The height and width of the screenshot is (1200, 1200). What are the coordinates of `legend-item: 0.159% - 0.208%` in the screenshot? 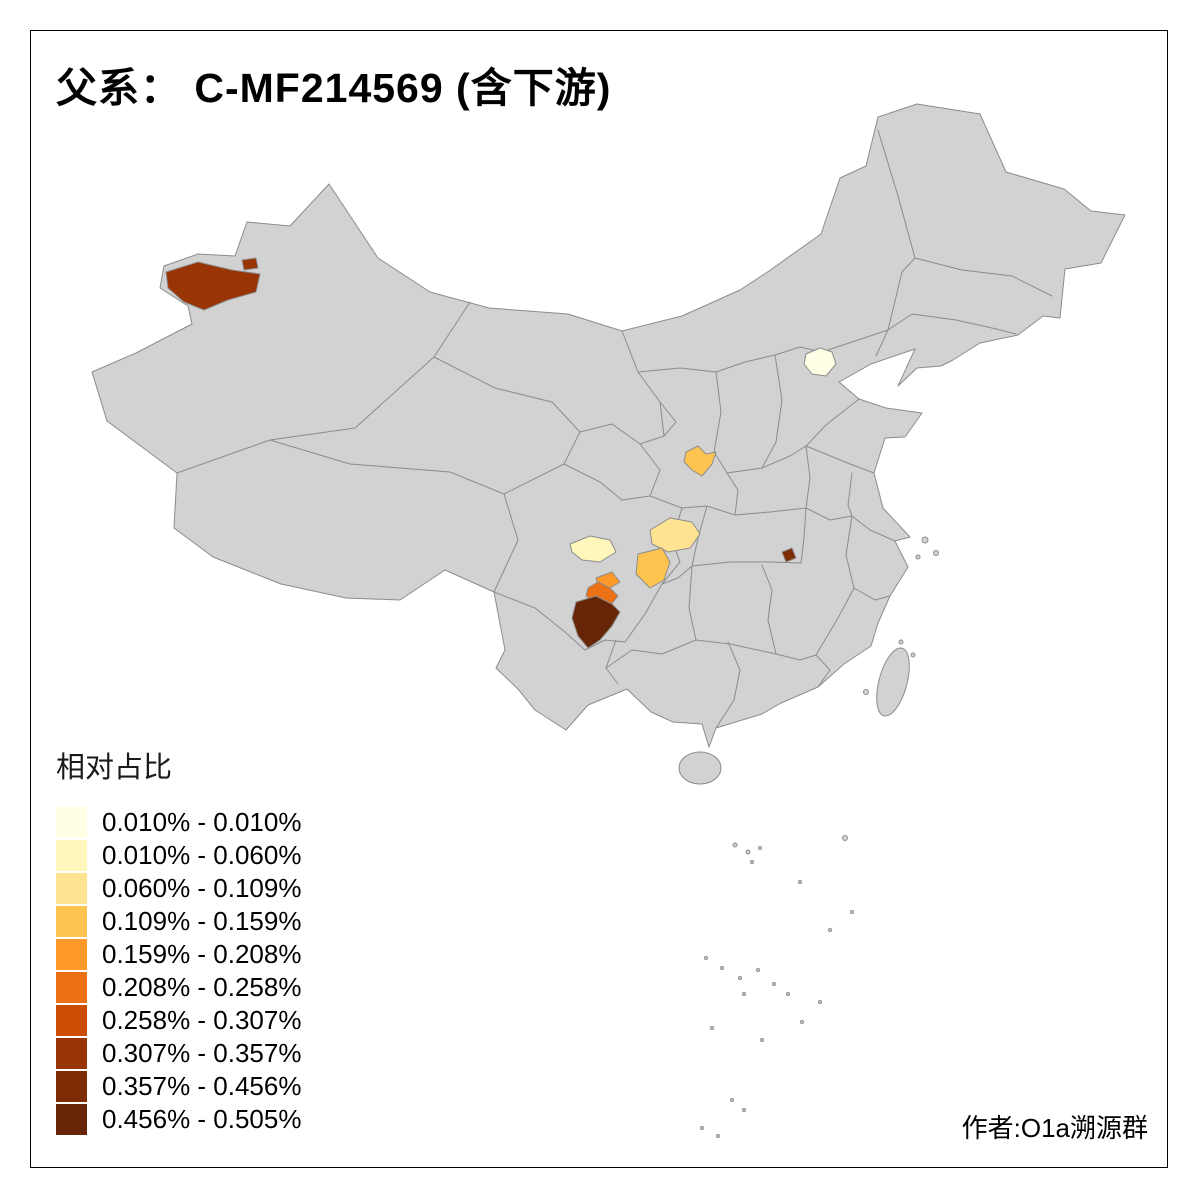 It's located at (178, 954).